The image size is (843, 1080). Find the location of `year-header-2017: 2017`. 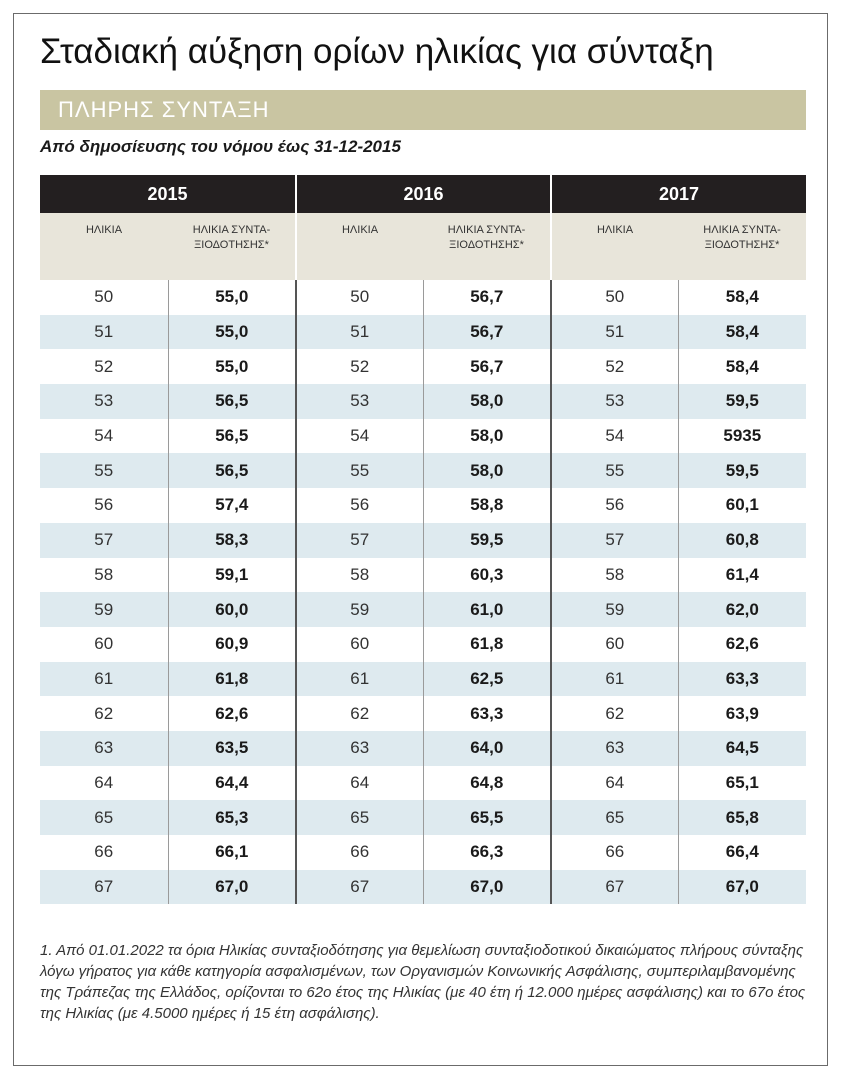

year-header-2017: 2017 is located at coordinates (678, 194).